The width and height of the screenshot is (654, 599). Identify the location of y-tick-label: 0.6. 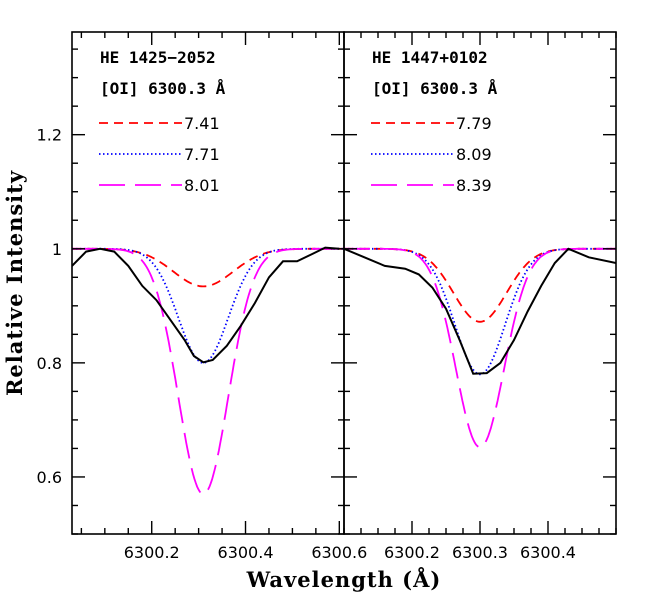
(49, 477).